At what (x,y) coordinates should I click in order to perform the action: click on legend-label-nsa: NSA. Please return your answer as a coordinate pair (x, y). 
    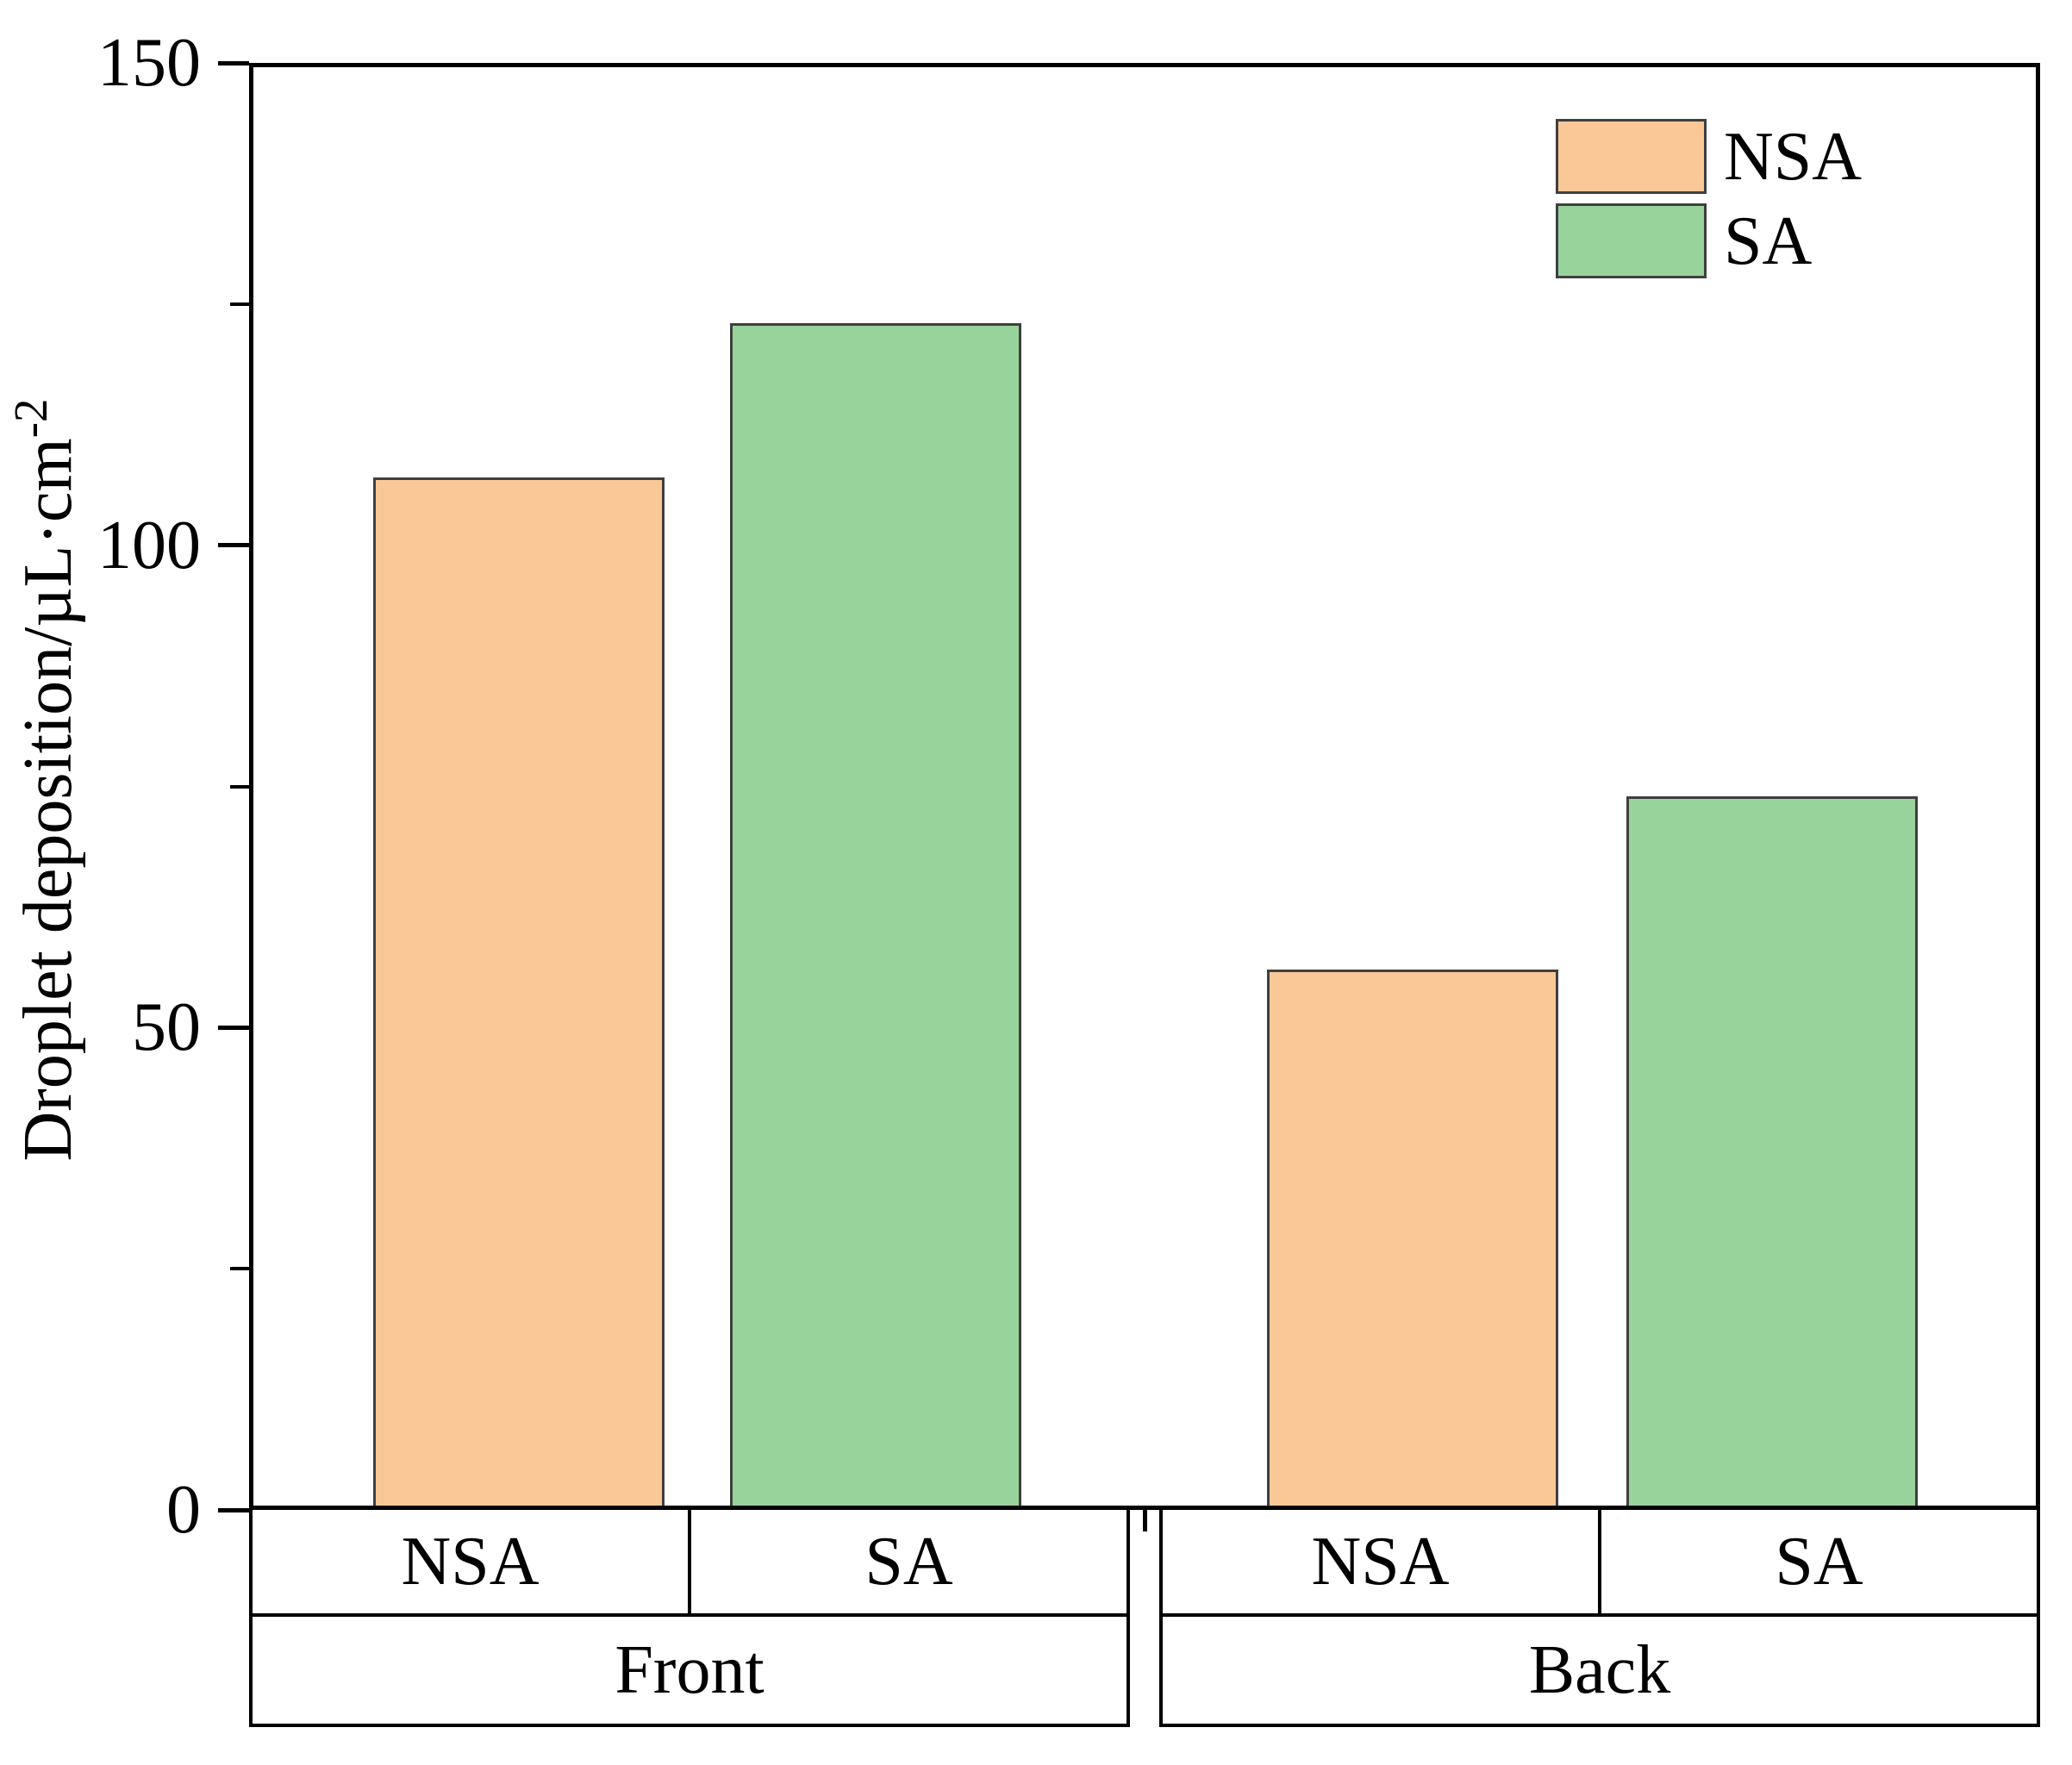
    Looking at the image, I should click on (1793, 156).